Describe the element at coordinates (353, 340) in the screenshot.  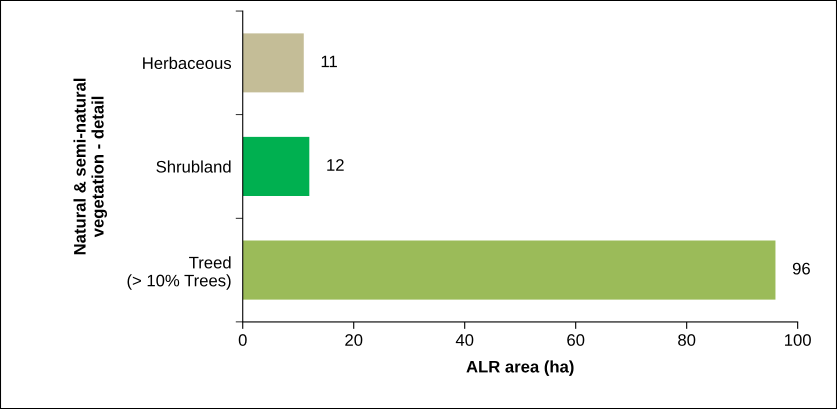
I see `x-tick-label: 20` at that location.